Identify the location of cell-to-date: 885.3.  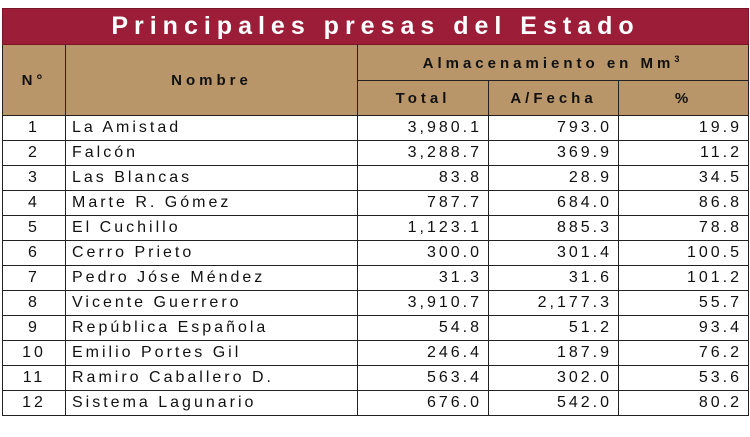
(553, 228).